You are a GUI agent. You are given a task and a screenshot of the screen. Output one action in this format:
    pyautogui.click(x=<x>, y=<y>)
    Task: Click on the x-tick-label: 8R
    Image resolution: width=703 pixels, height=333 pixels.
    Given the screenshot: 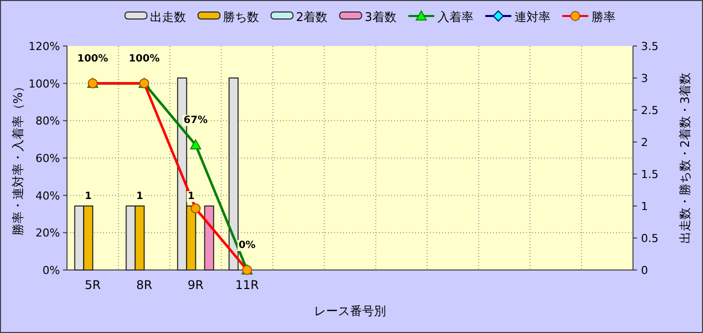 What is the action you would take?
    pyautogui.click(x=144, y=285)
    